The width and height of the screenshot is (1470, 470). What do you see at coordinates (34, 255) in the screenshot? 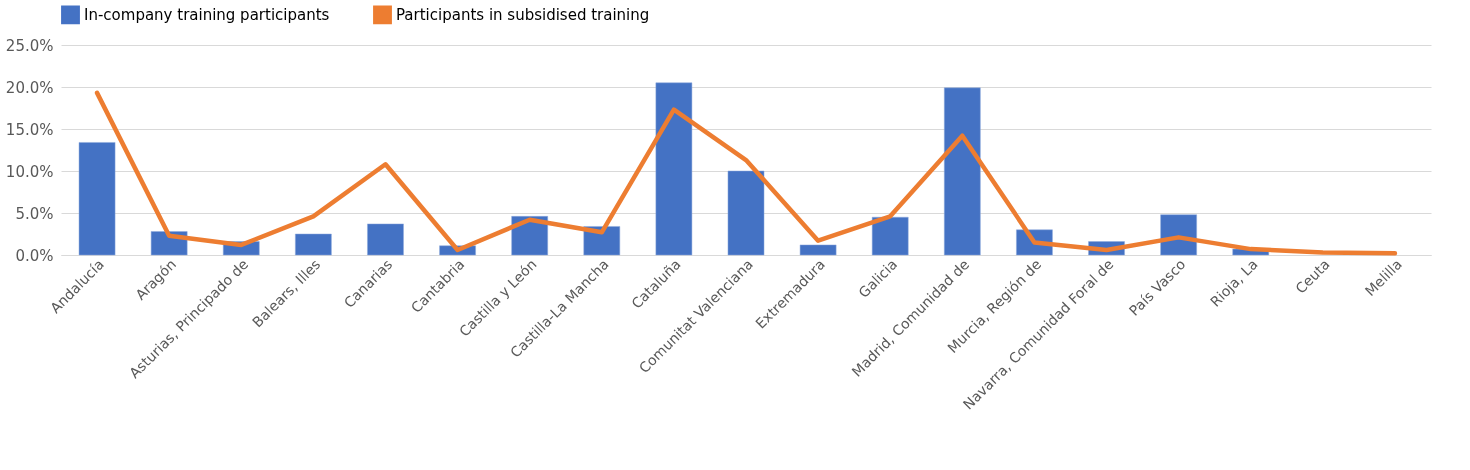
I see `y-tick-label: 0.0%` at bounding box center [34, 255].